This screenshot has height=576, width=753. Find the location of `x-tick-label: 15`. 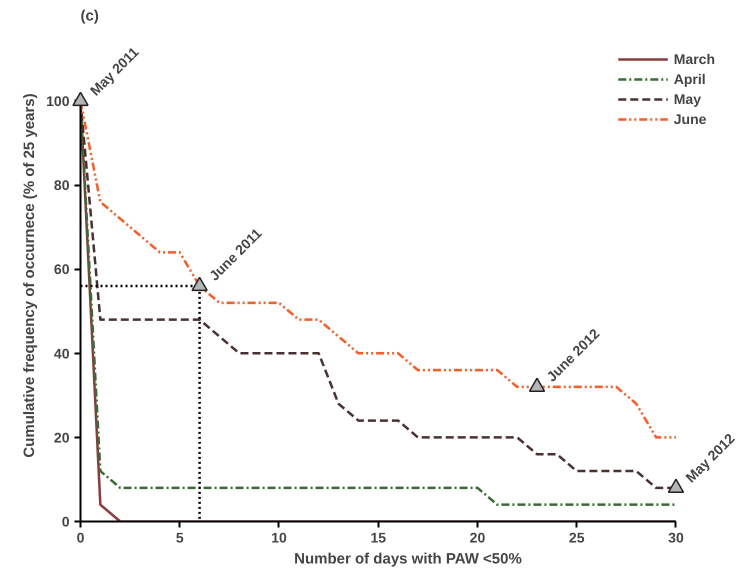

x-tick-label: 15 is located at coordinates (378, 538).